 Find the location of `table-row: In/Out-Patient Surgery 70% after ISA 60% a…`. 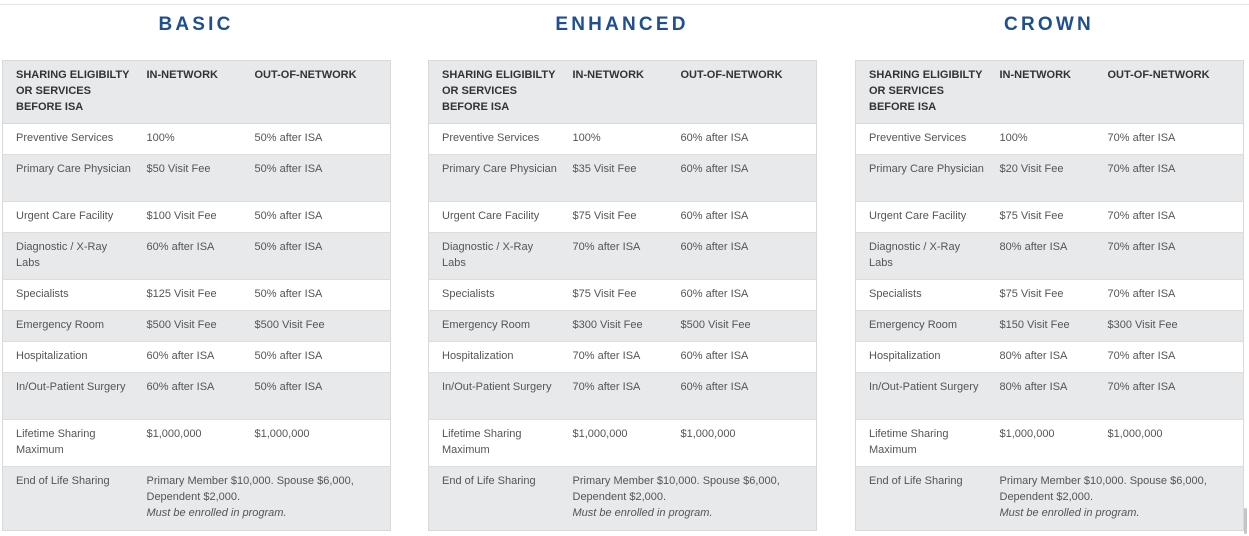

table-row: In/Out-Patient Surgery 70% after ISA 60% a… is located at coordinates (622, 396).